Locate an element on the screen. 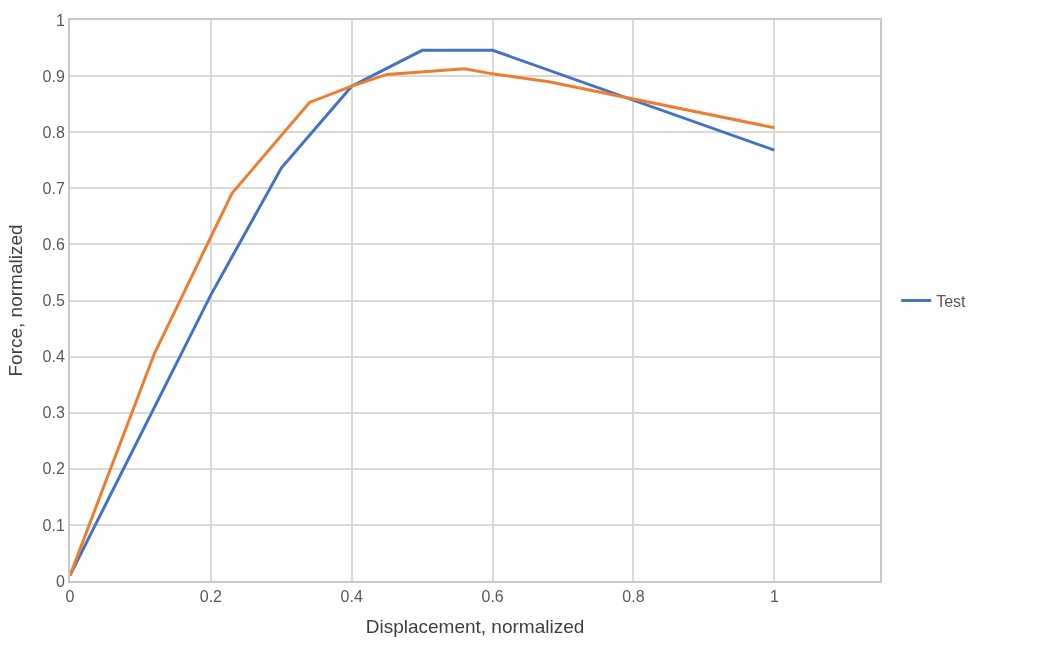  y-axis-title: Force, normalized is located at coordinates (15, 300).